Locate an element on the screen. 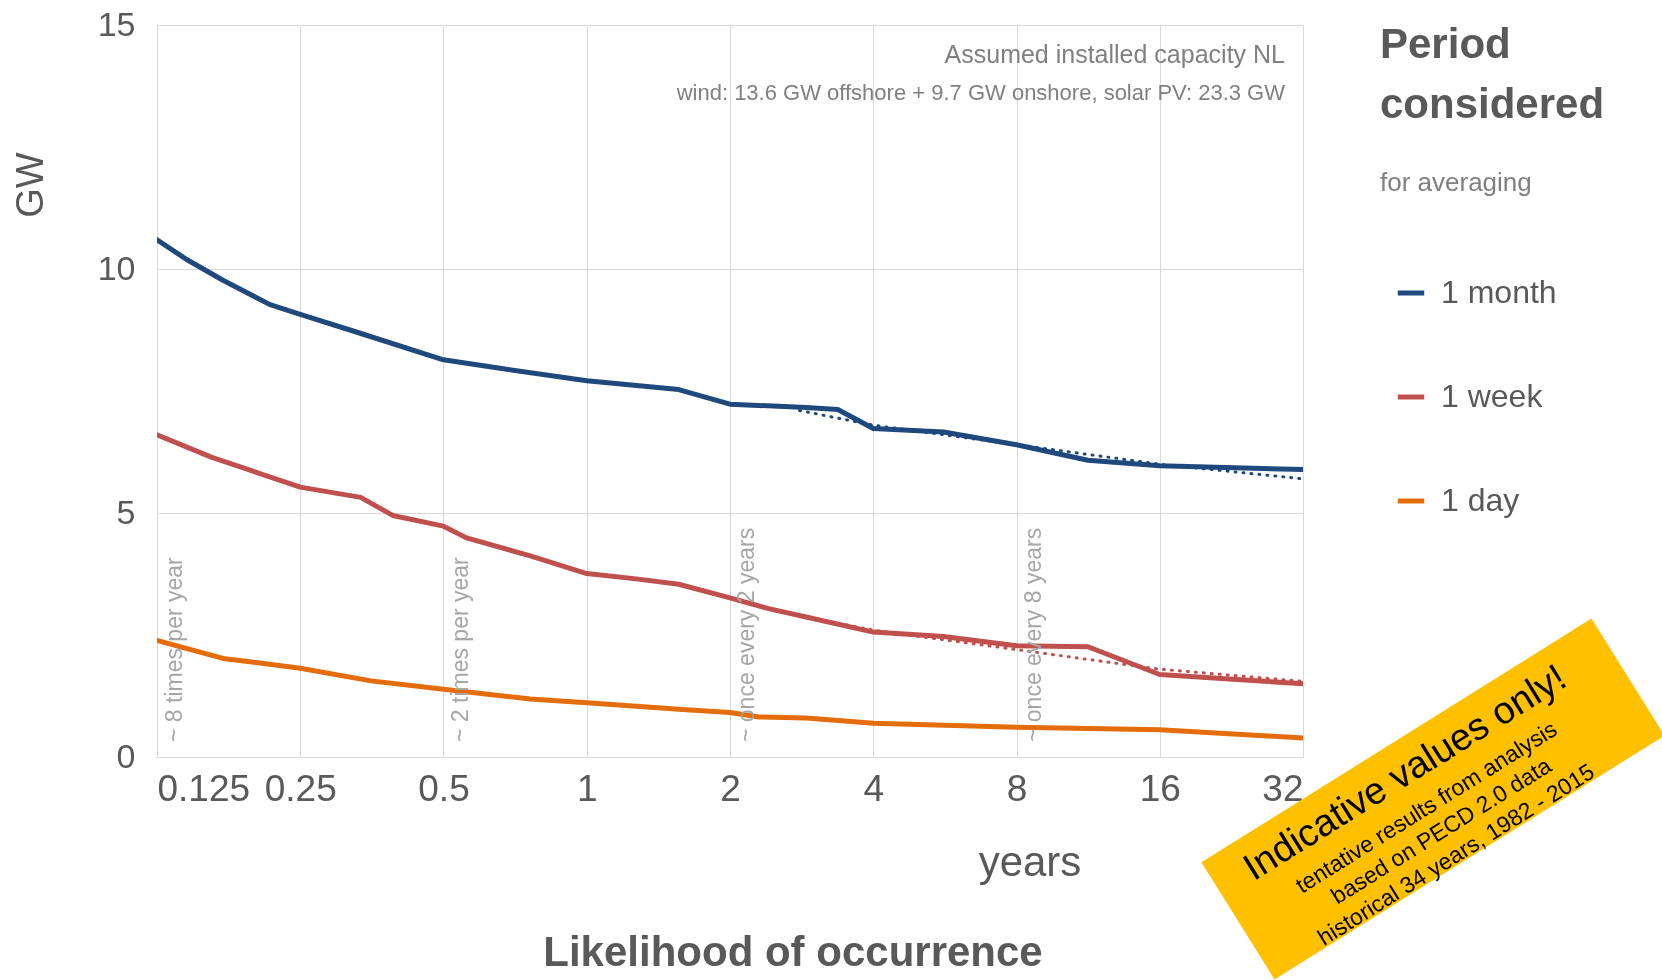  y-tick-label: 15 is located at coordinates (116, 23).